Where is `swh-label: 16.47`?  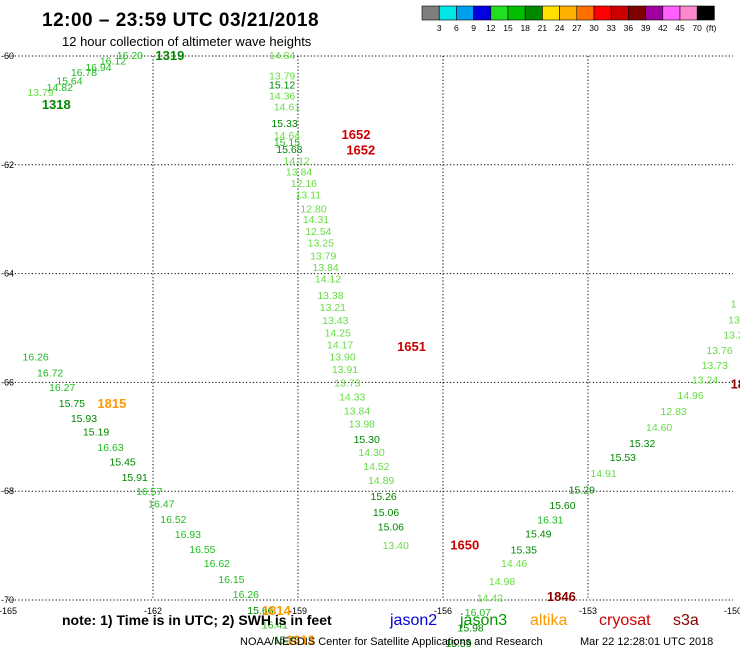
swh-label: 16.47 is located at coordinates (161, 505).